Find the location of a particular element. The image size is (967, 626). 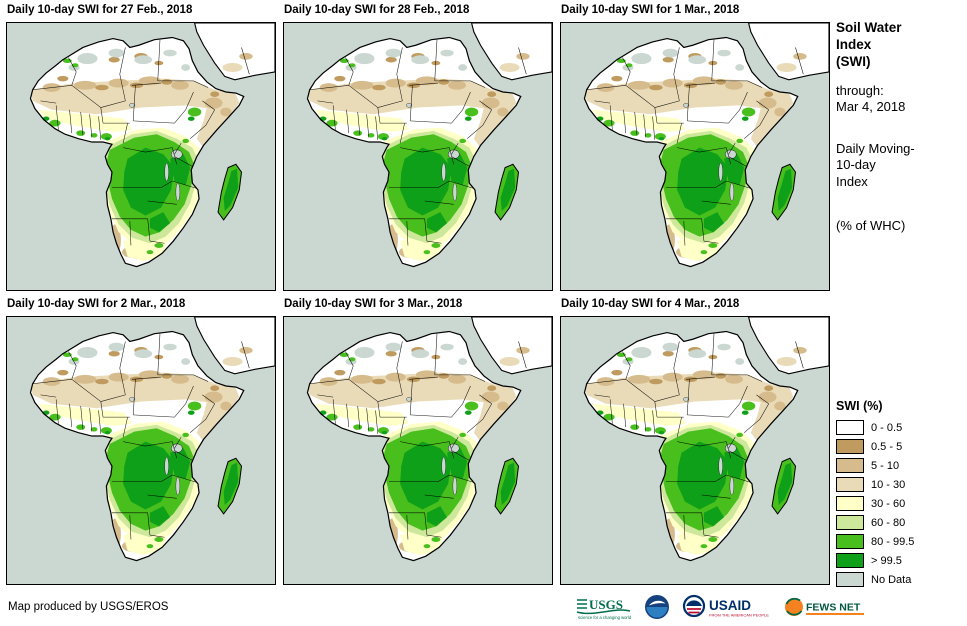

usgs-logo-icon: USGS science for a changing world is located at coordinates (604, 608).